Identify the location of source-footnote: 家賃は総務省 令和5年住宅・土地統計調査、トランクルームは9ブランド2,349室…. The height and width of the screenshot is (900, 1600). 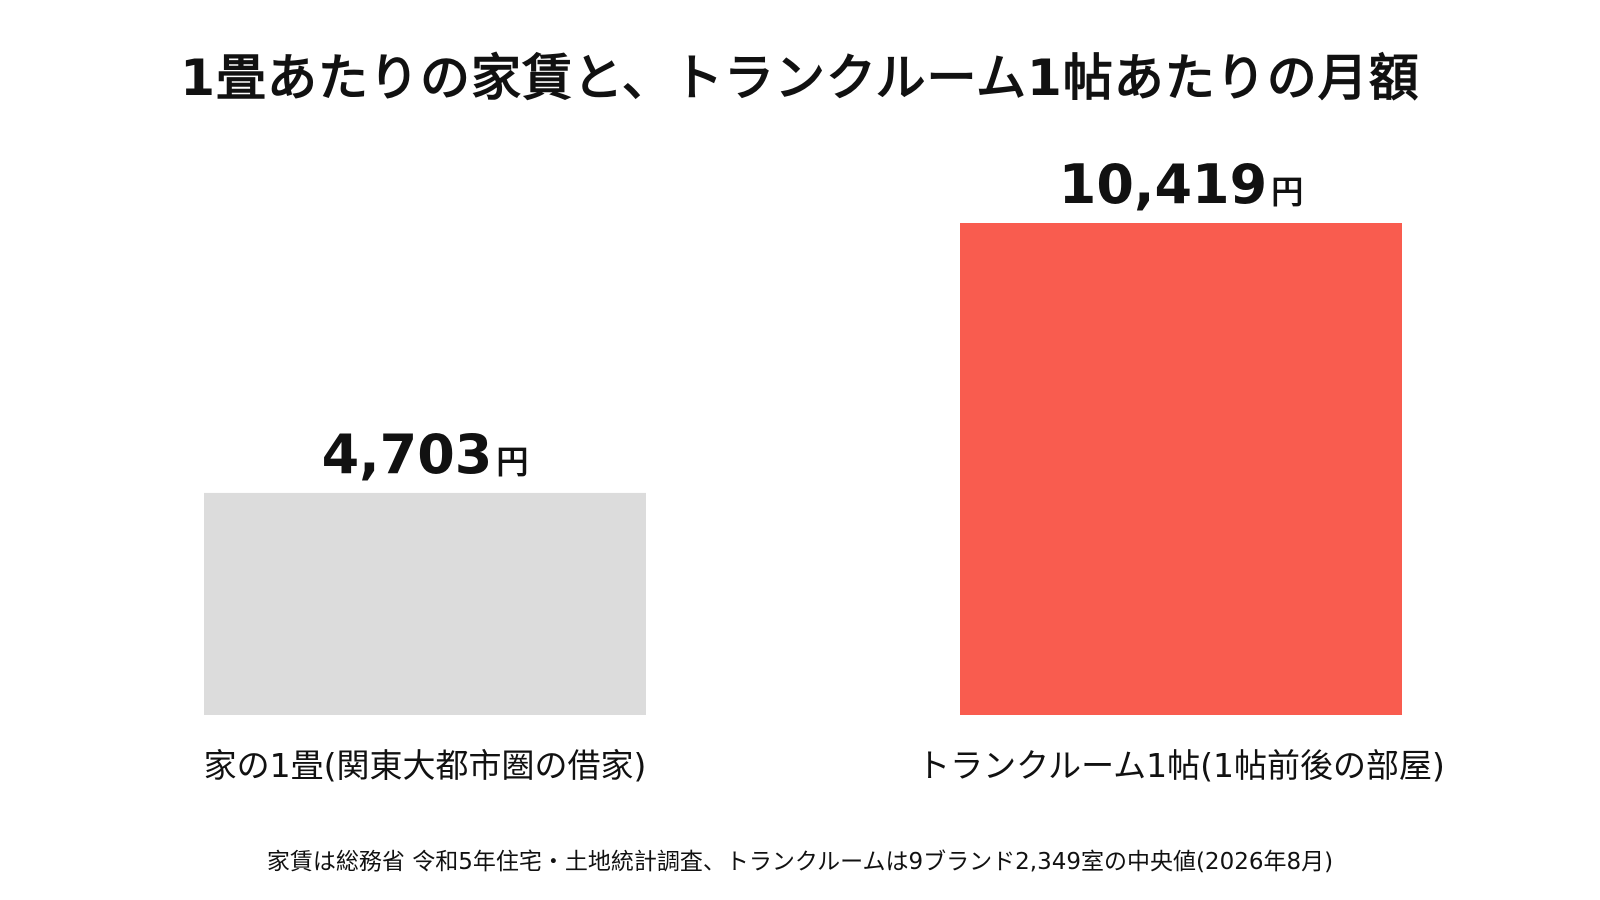
(800, 862).